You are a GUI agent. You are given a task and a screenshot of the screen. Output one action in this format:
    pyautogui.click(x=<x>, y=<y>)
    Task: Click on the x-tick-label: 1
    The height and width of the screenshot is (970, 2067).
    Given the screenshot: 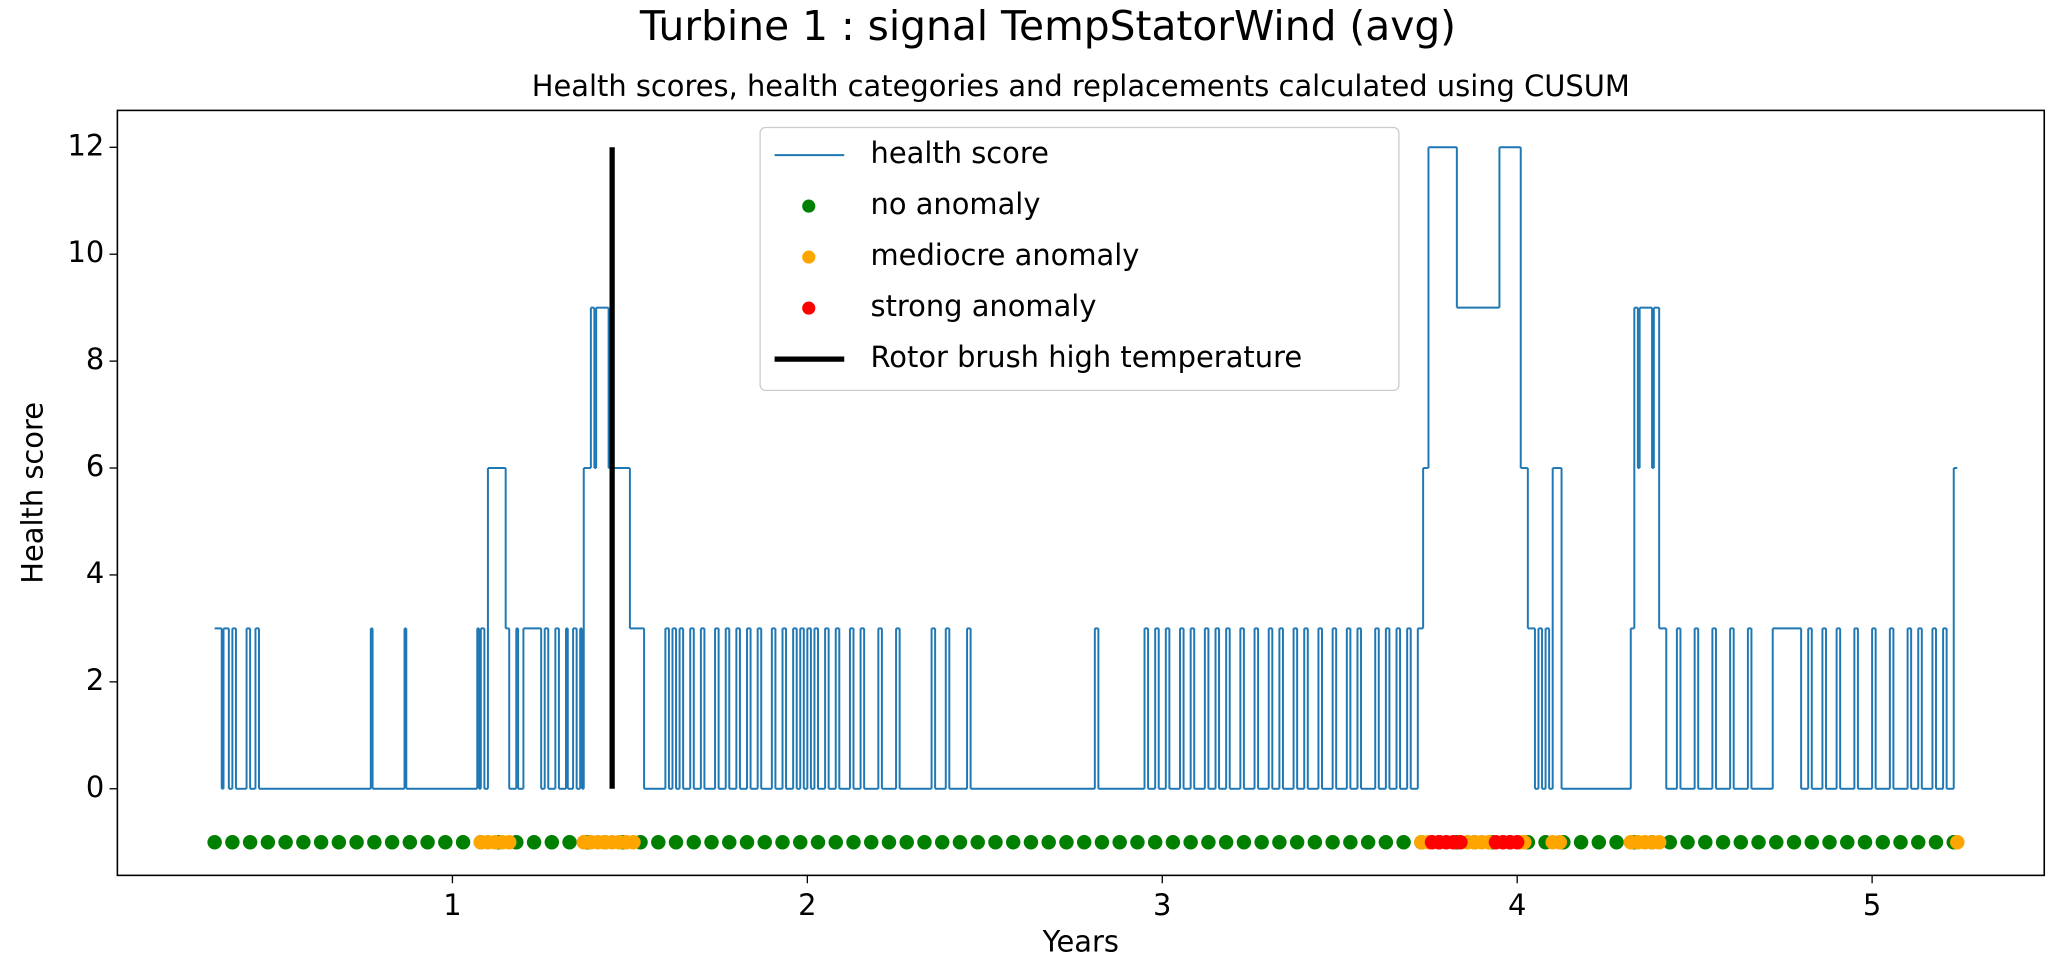 What is the action you would take?
    pyautogui.click(x=452, y=905)
    